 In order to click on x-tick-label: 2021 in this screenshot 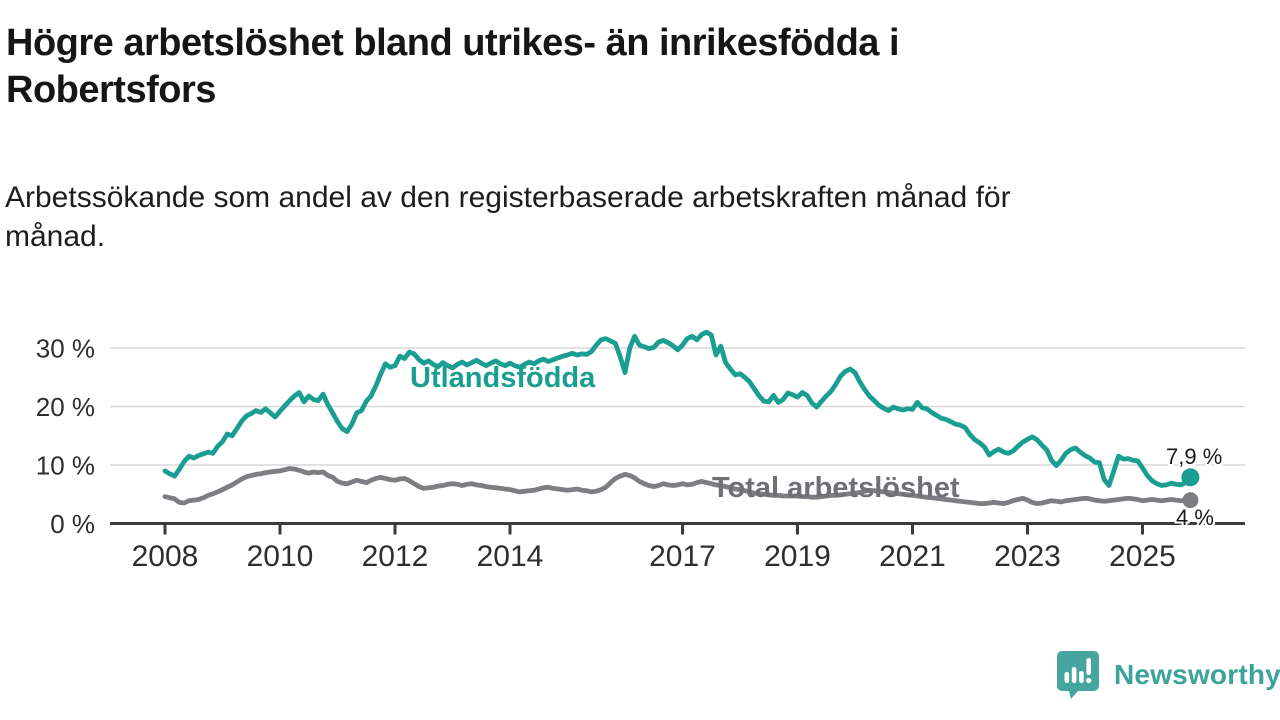, I will do `click(912, 556)`.